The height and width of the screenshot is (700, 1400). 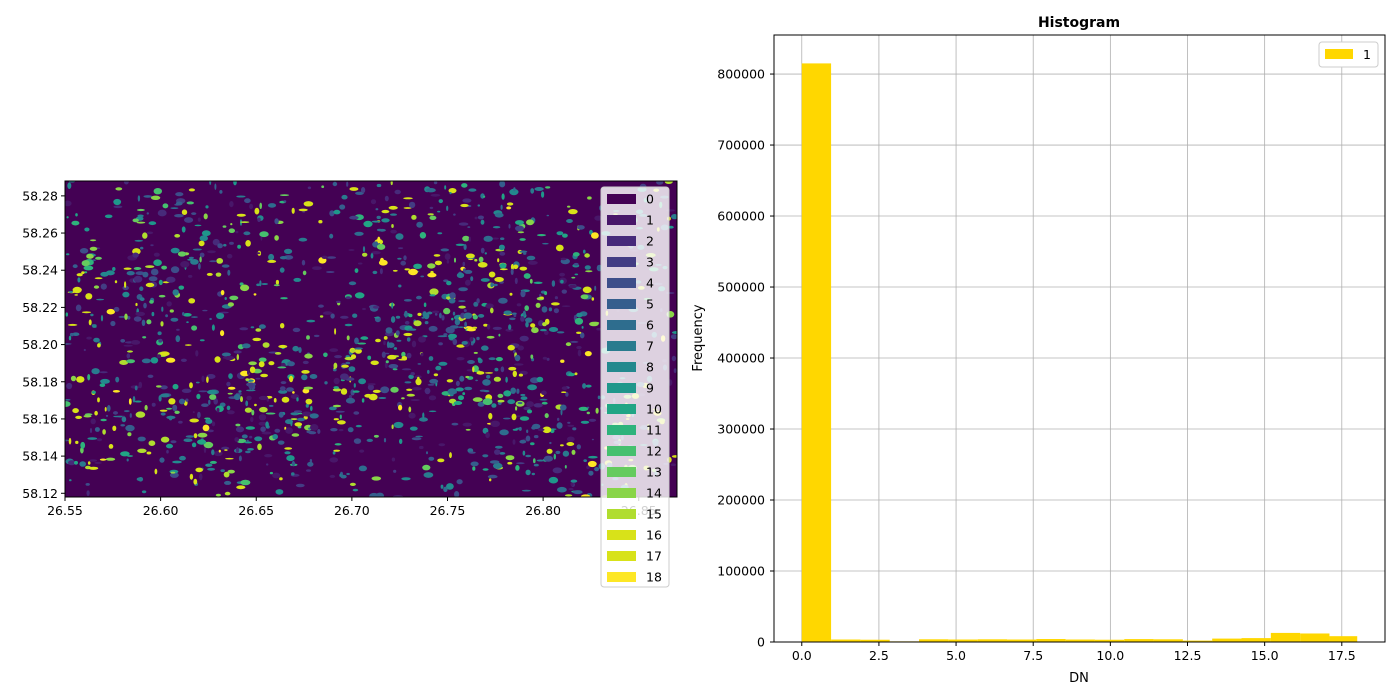 What do you see at coordinates (40, 418) in the screenshot?
I see `map-y-tick-label: 58.16` at bounding box center [40, 418].